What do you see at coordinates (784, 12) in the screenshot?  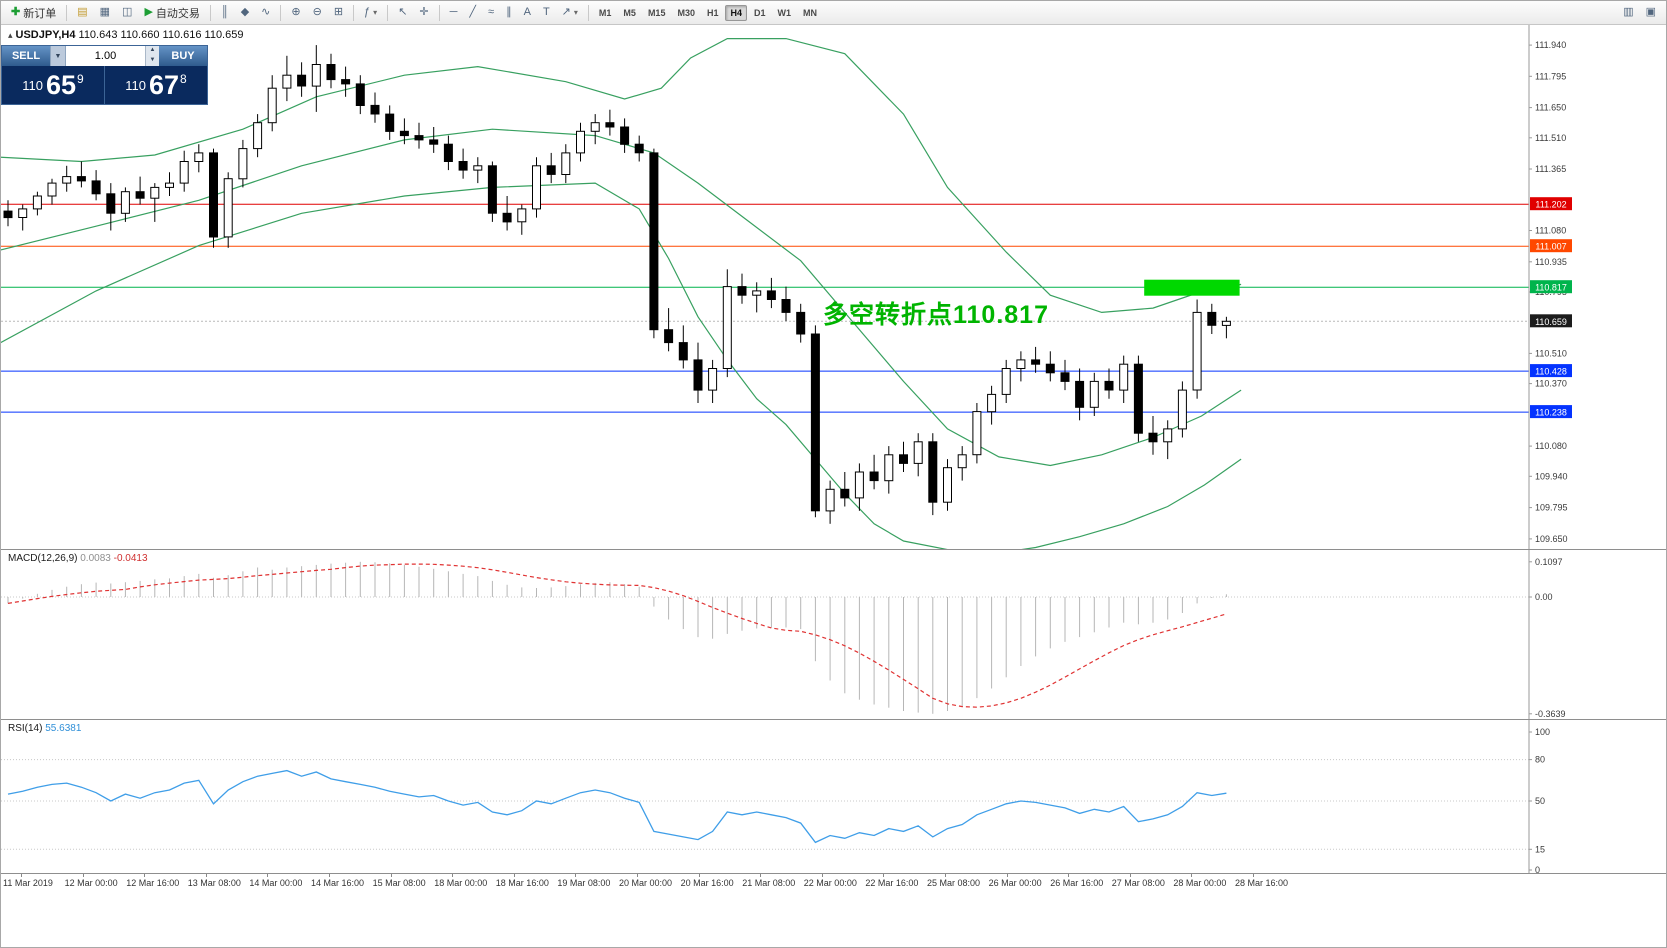 I see `timeframe-button-W1: W1` at bounding box center [784, 12].